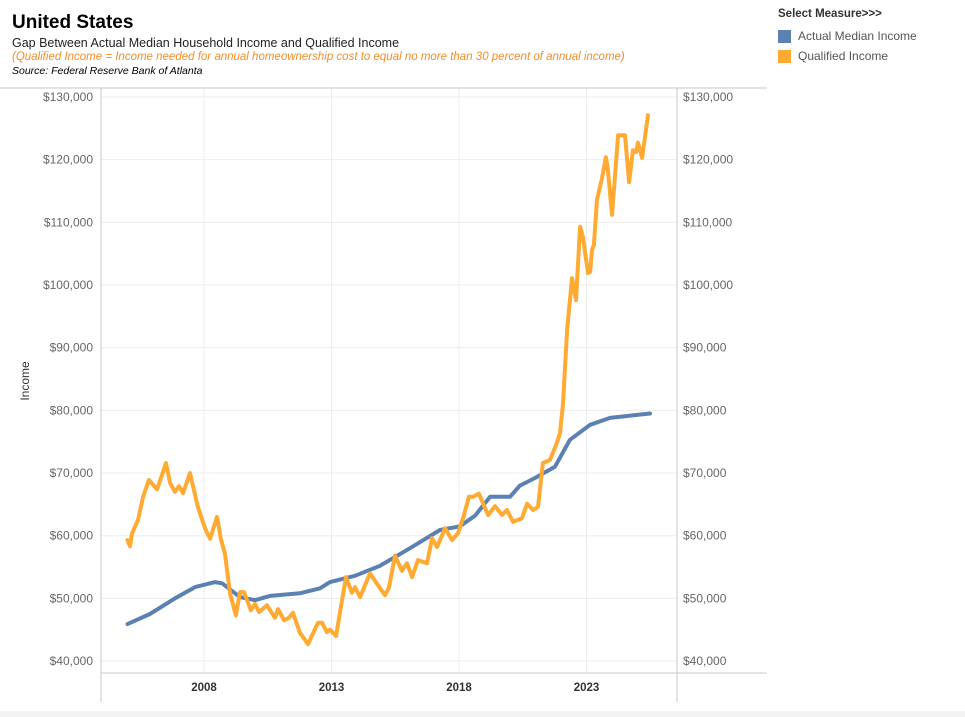 This screenshot has height=717, width=965. What do you see at coordinates (708, 160) in the screenshot?
I see `y-tick-label-right: $120,000` at bounding box center [708, 160].